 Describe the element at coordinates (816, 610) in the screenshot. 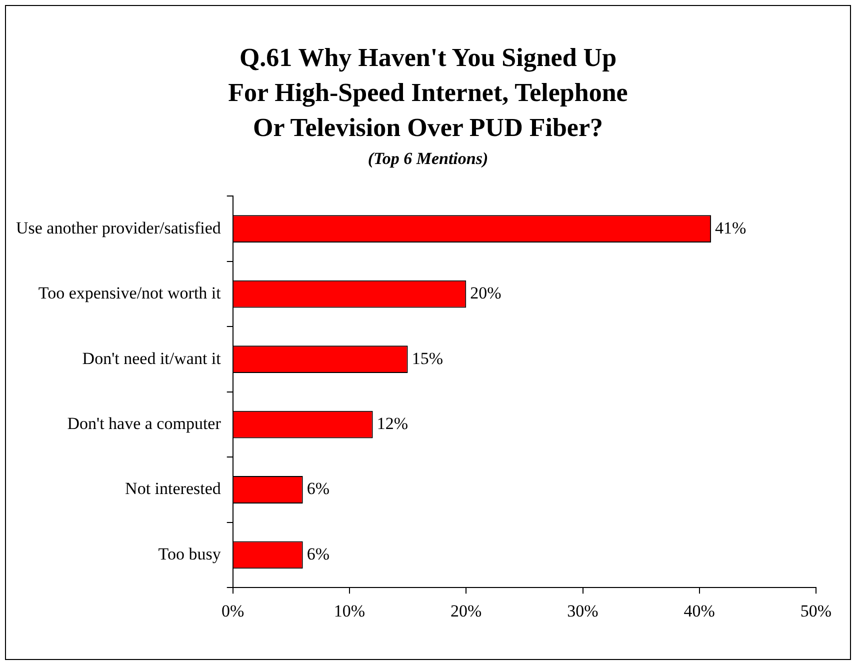

I see `x-tick-label: 50%` at that location.